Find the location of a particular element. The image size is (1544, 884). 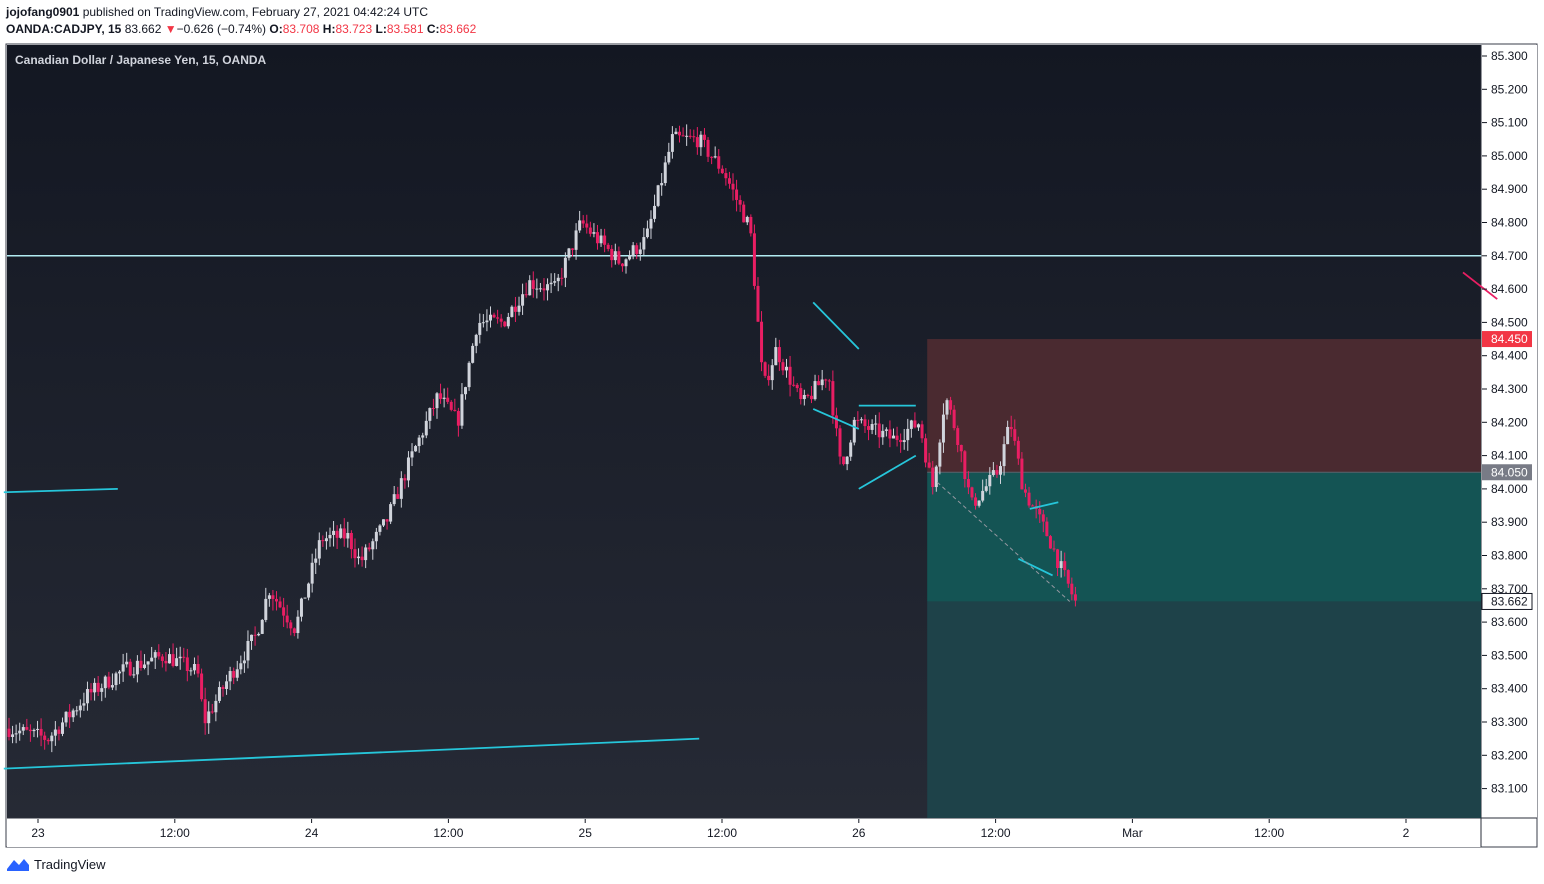

time-tick-label: 23 is located at coordinates (38, 833).